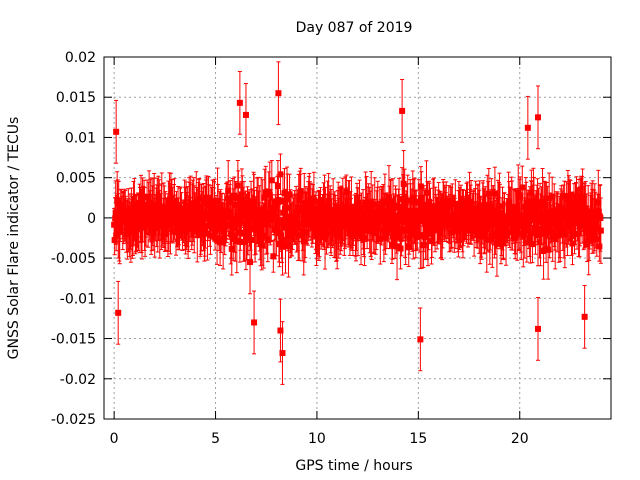 The image size is (640, 480). Describe the element at coordinates (114, 439) in the screenshot. I see `x-tick-label: 0` at that location.